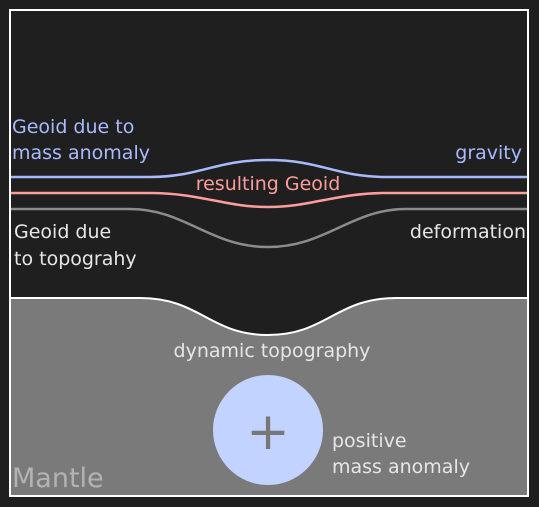 The height and width of the screenshot is (507, 539). What do you see at coordinates (269, 200) in the screenshot?
I see `resulting-geoid-line` at bounding box center [269, 200].